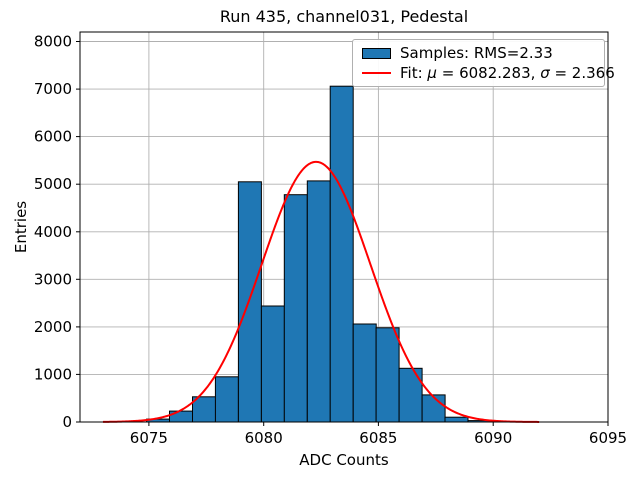  I want to click on x-axis-label: ADC Counts, so click(344, 460).